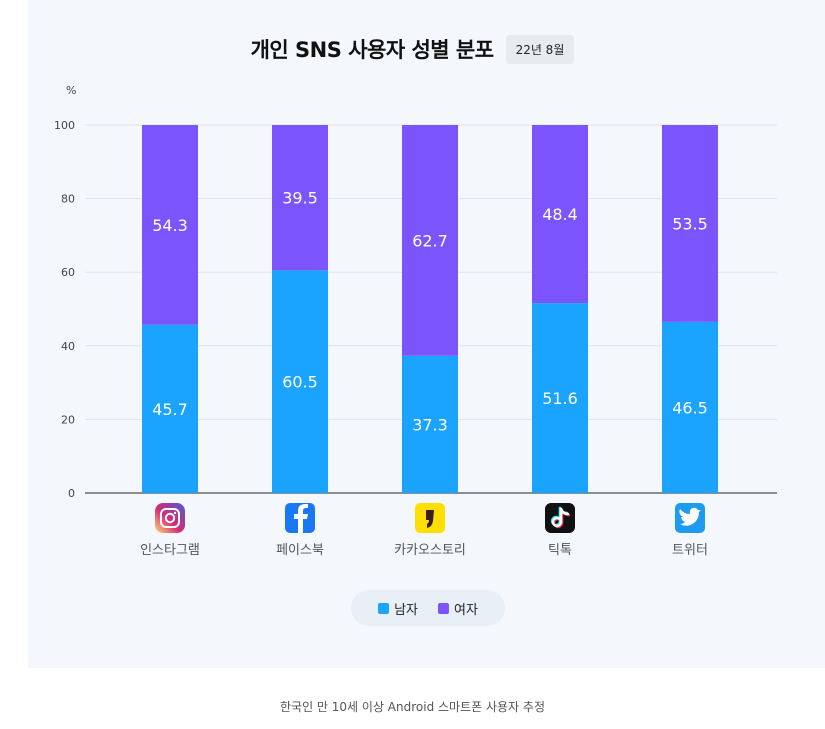  What do you see at coordinates (71, 90) in the screenshot?
I see `y-unit-label: %` at bounding box center [71, 90].